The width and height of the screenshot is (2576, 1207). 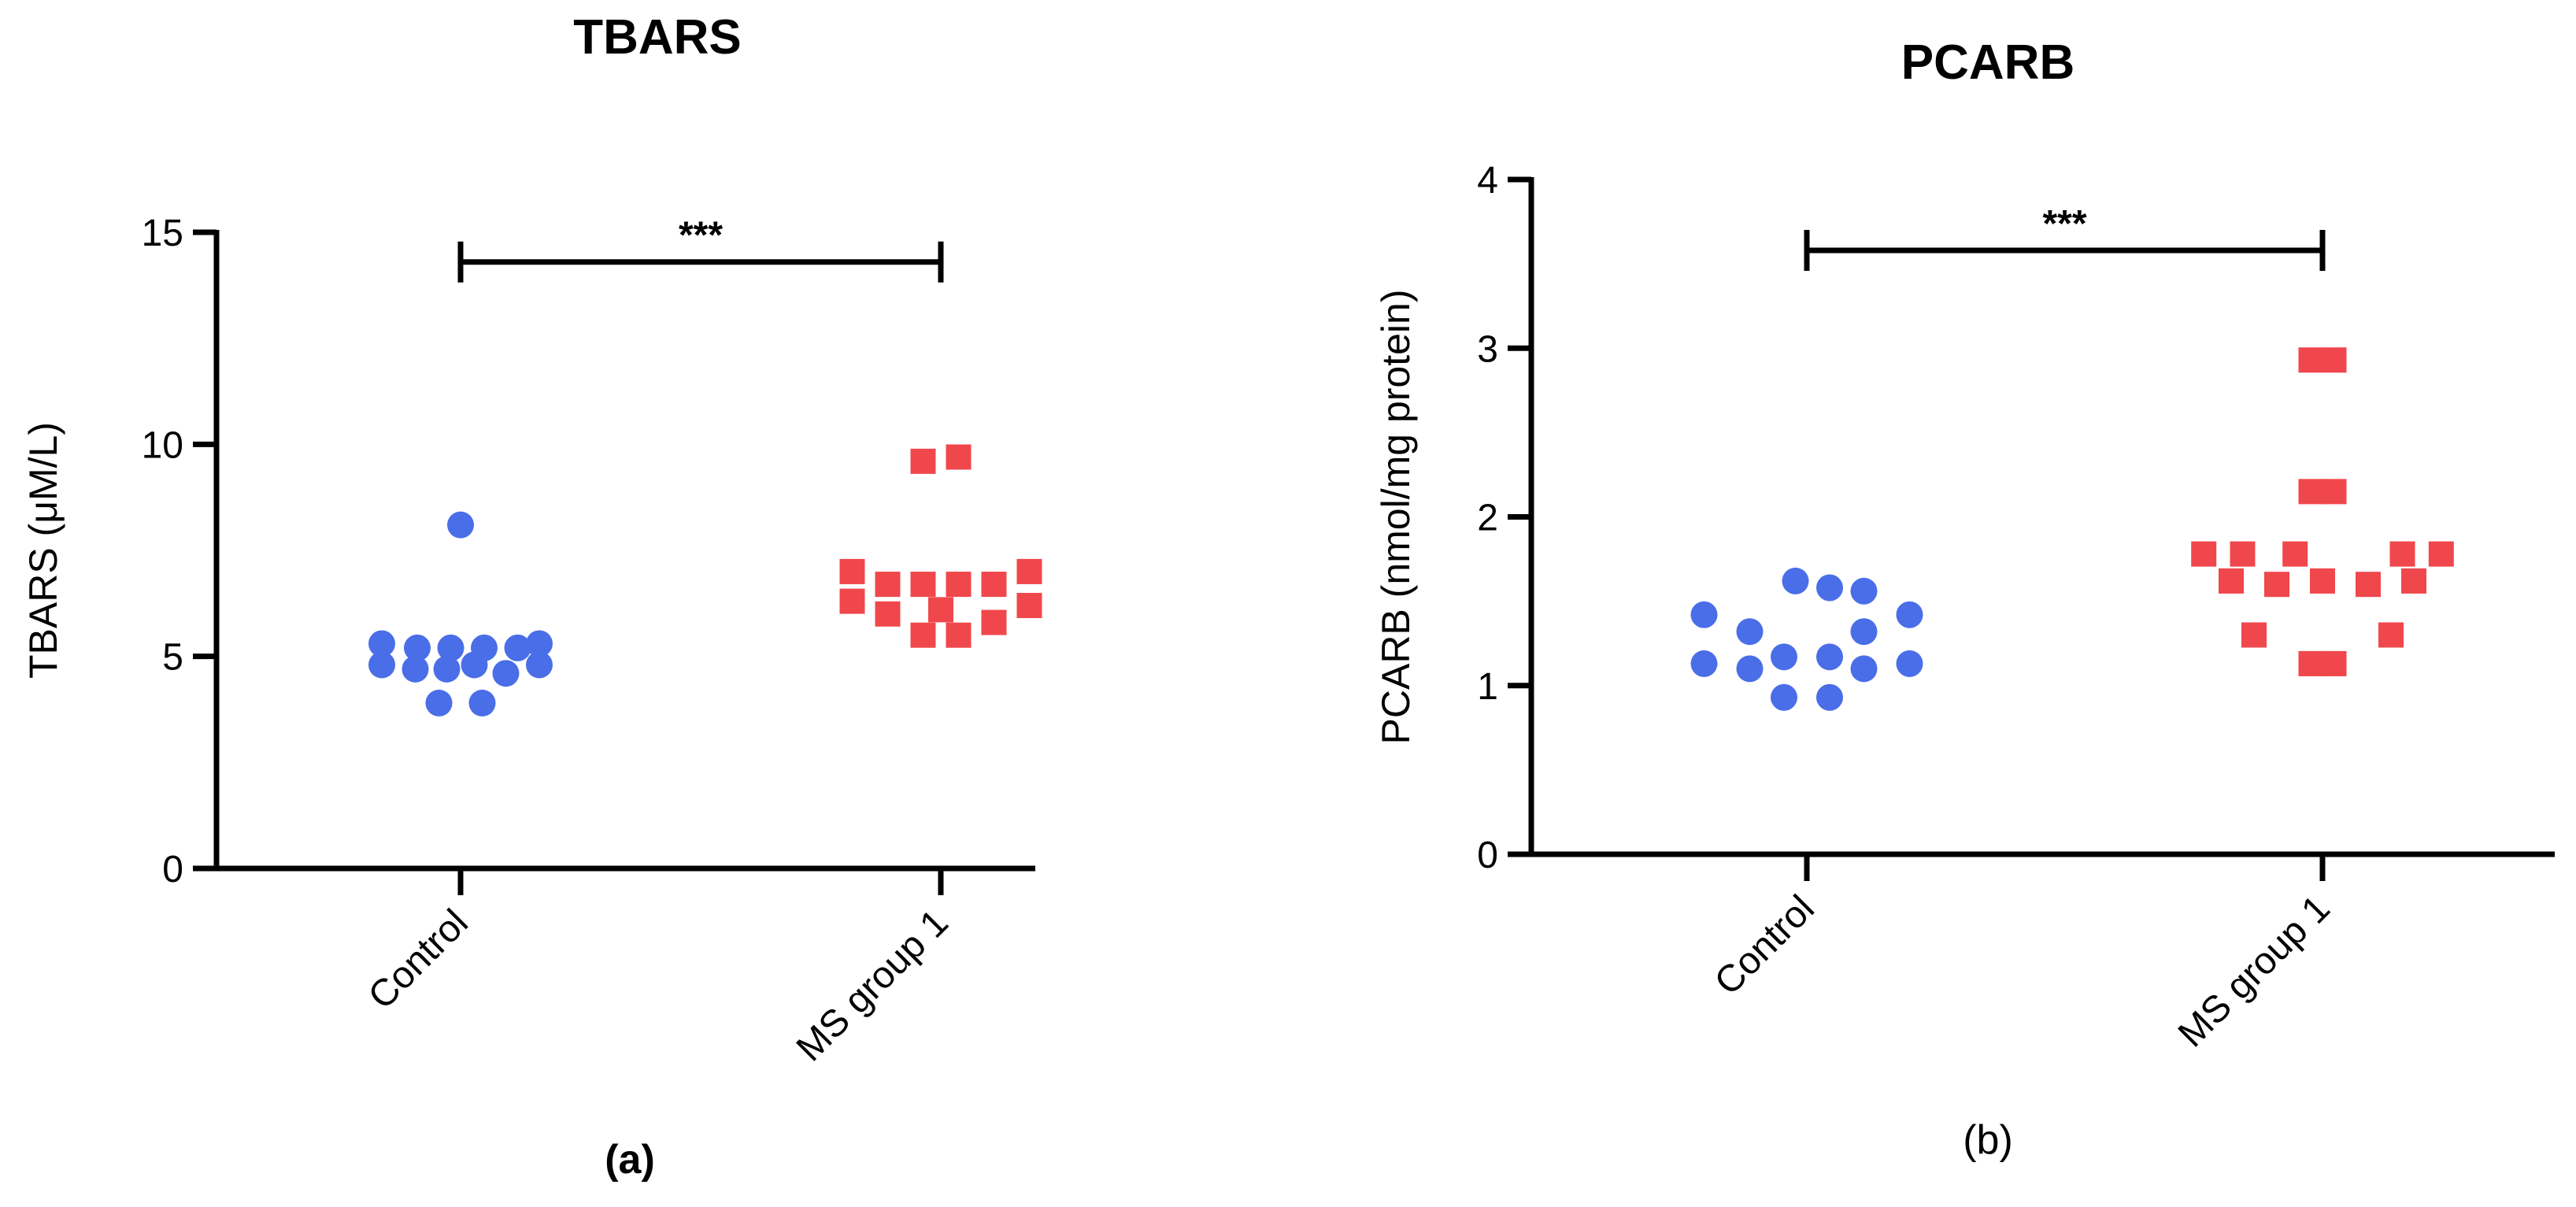 I want to click on y-tick-label: 3, so click(x=1487, y=349).